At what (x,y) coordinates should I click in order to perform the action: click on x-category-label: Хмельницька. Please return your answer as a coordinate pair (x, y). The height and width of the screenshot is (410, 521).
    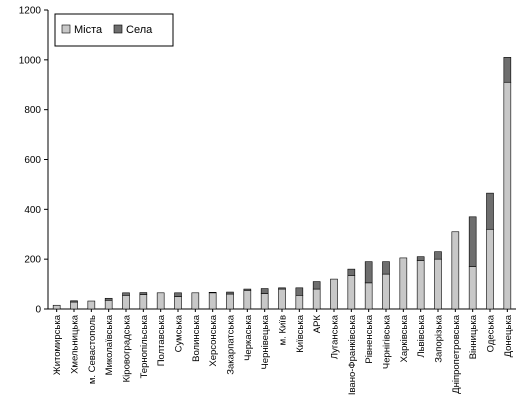
    Looking at the image, I should click on (75, 344).